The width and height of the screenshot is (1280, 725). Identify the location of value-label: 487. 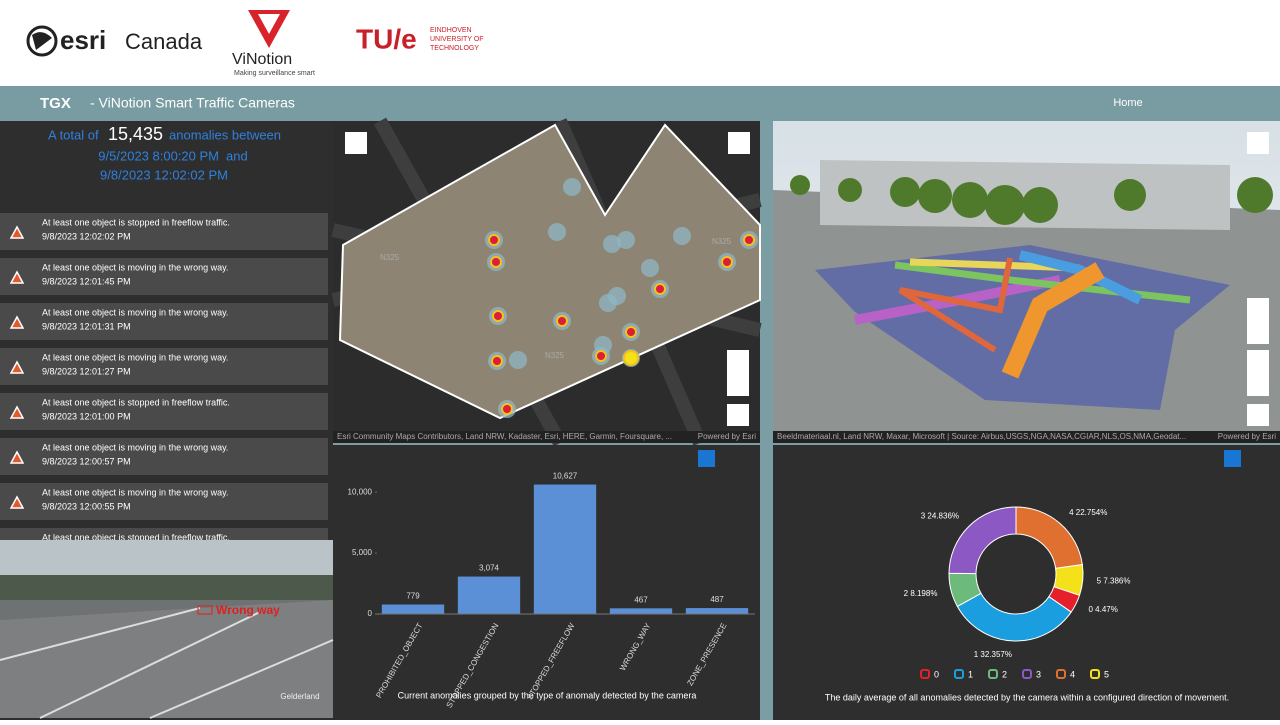
(717, 599).